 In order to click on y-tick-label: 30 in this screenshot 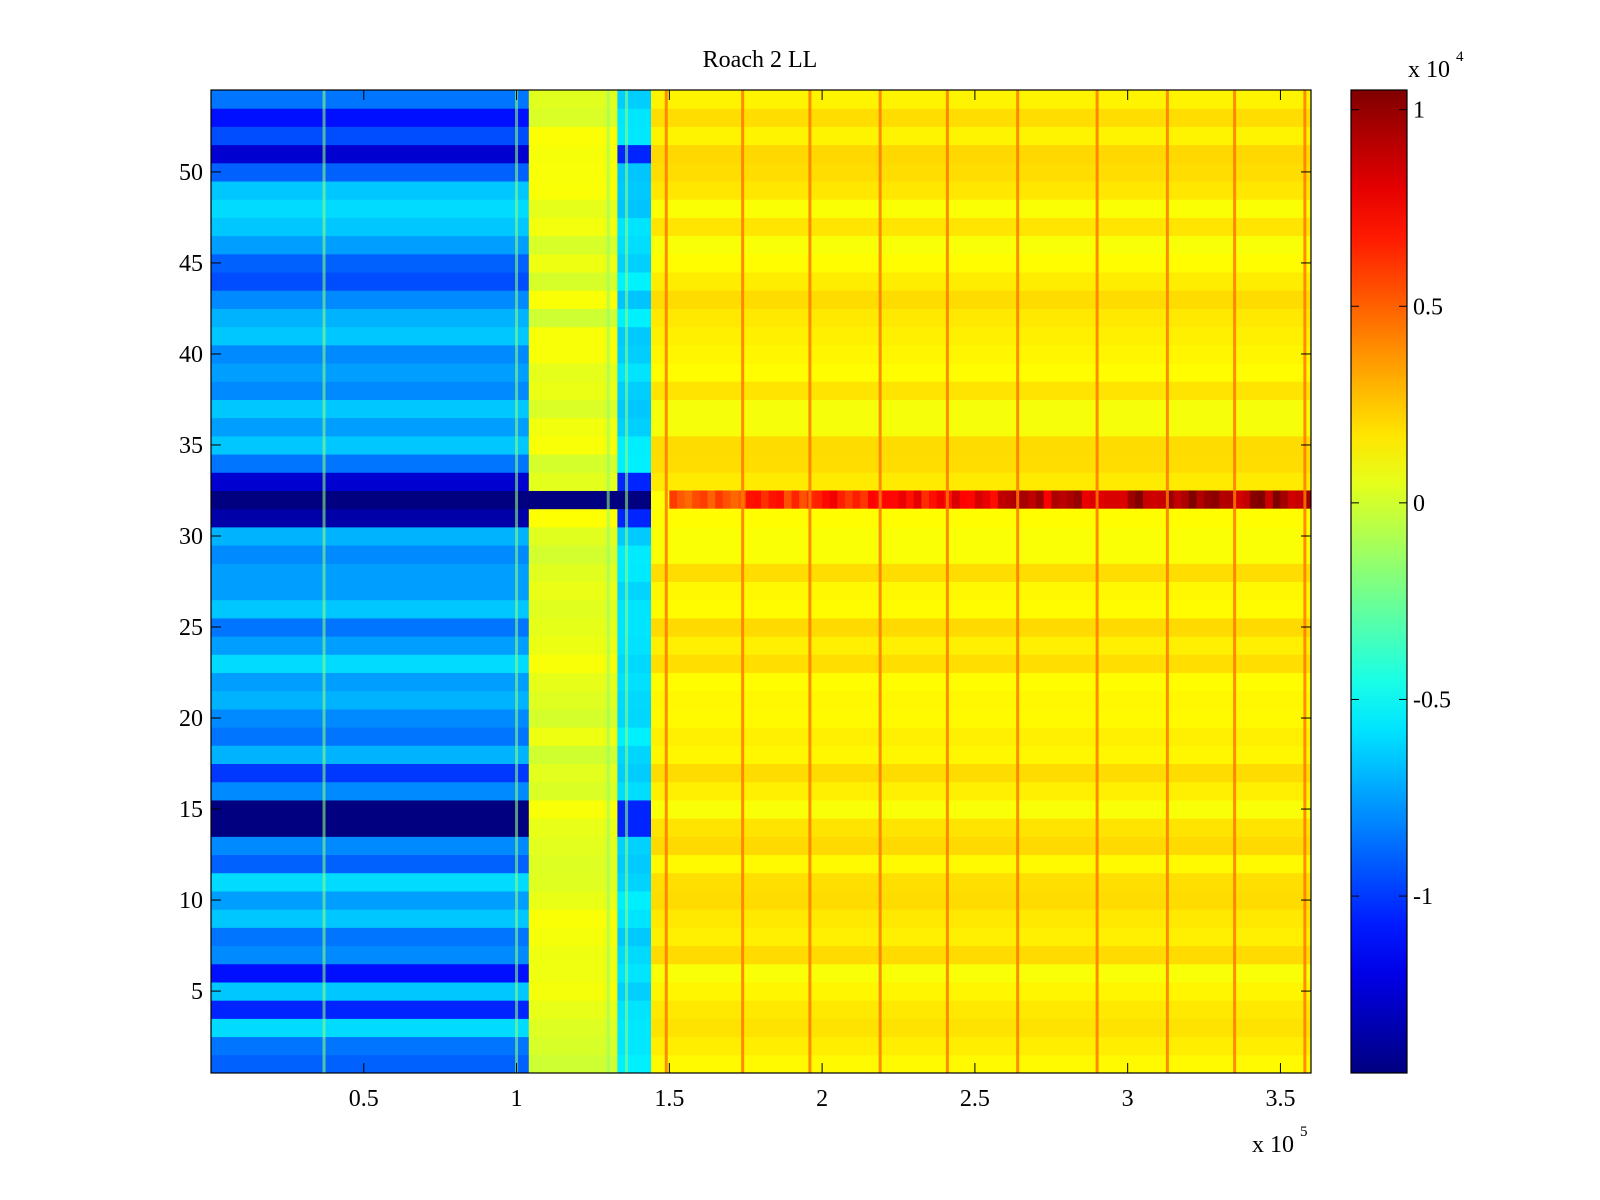, I will do `click(191, 537)`.